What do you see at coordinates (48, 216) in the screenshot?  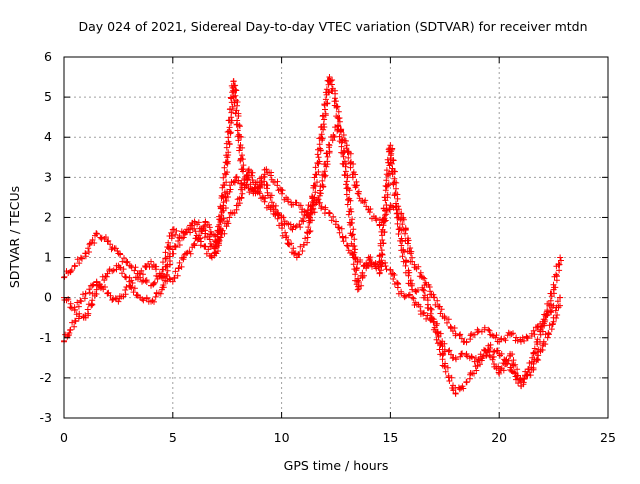 I see `y-tick-label: 2` at bounding box center [48, 216].